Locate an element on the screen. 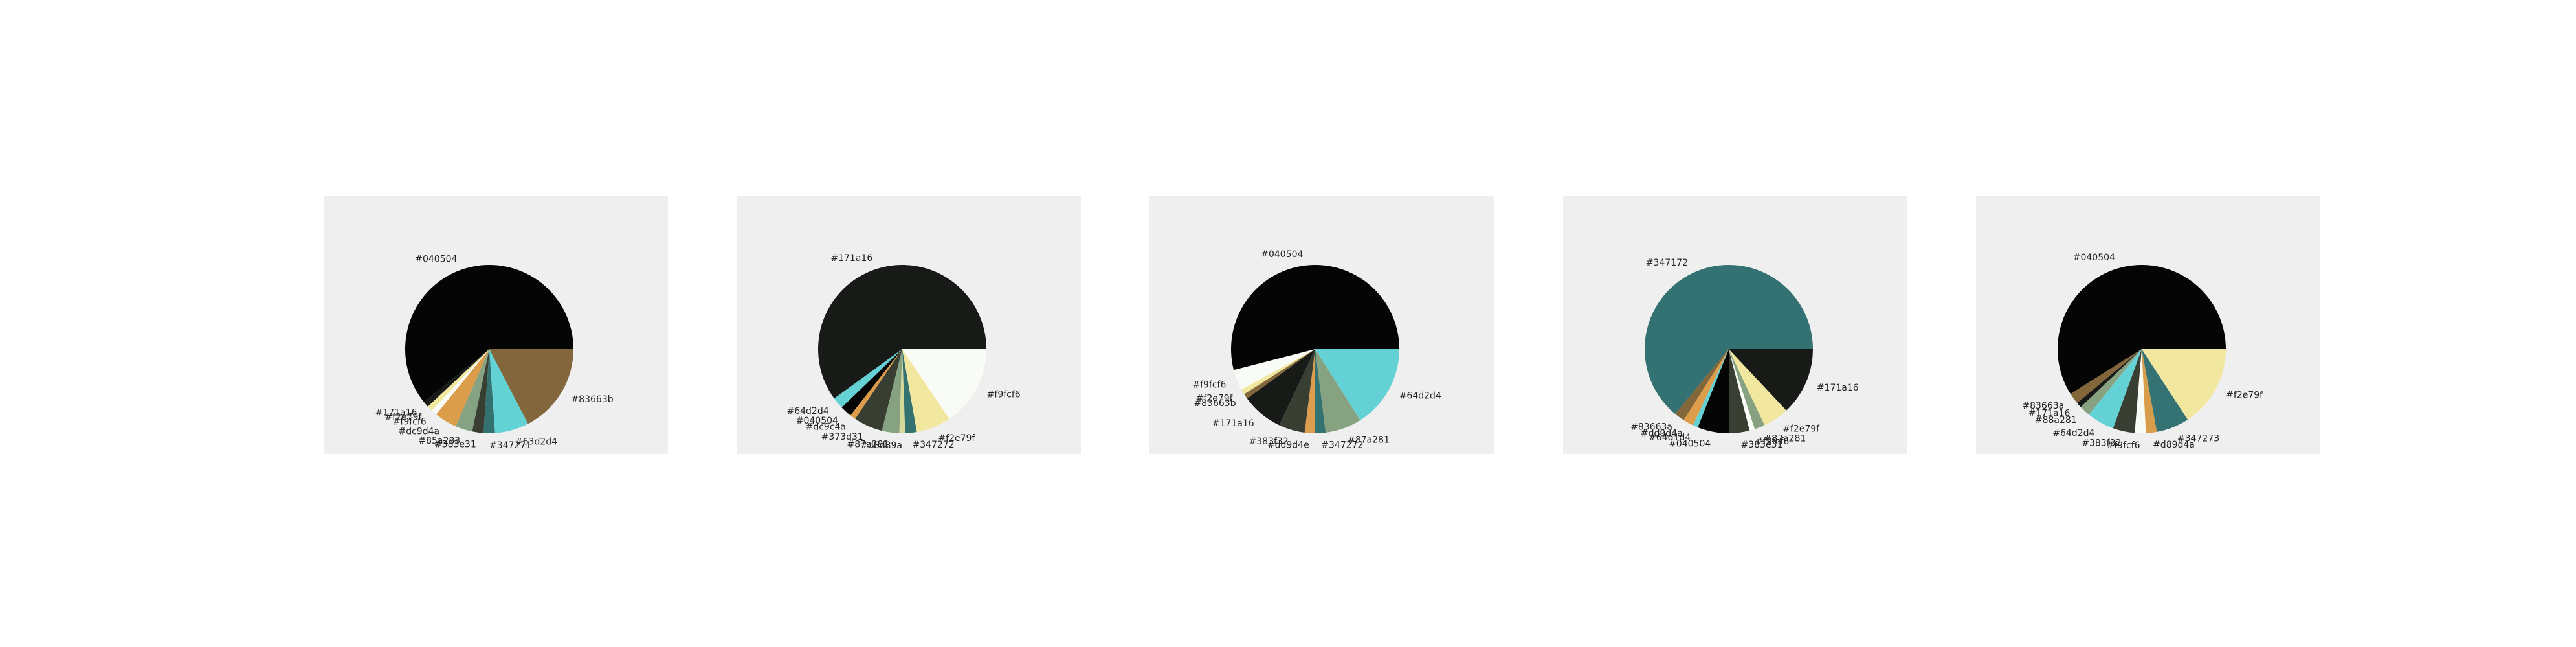  slice-label: #63d2d4 is located at coordinates (536, 442).